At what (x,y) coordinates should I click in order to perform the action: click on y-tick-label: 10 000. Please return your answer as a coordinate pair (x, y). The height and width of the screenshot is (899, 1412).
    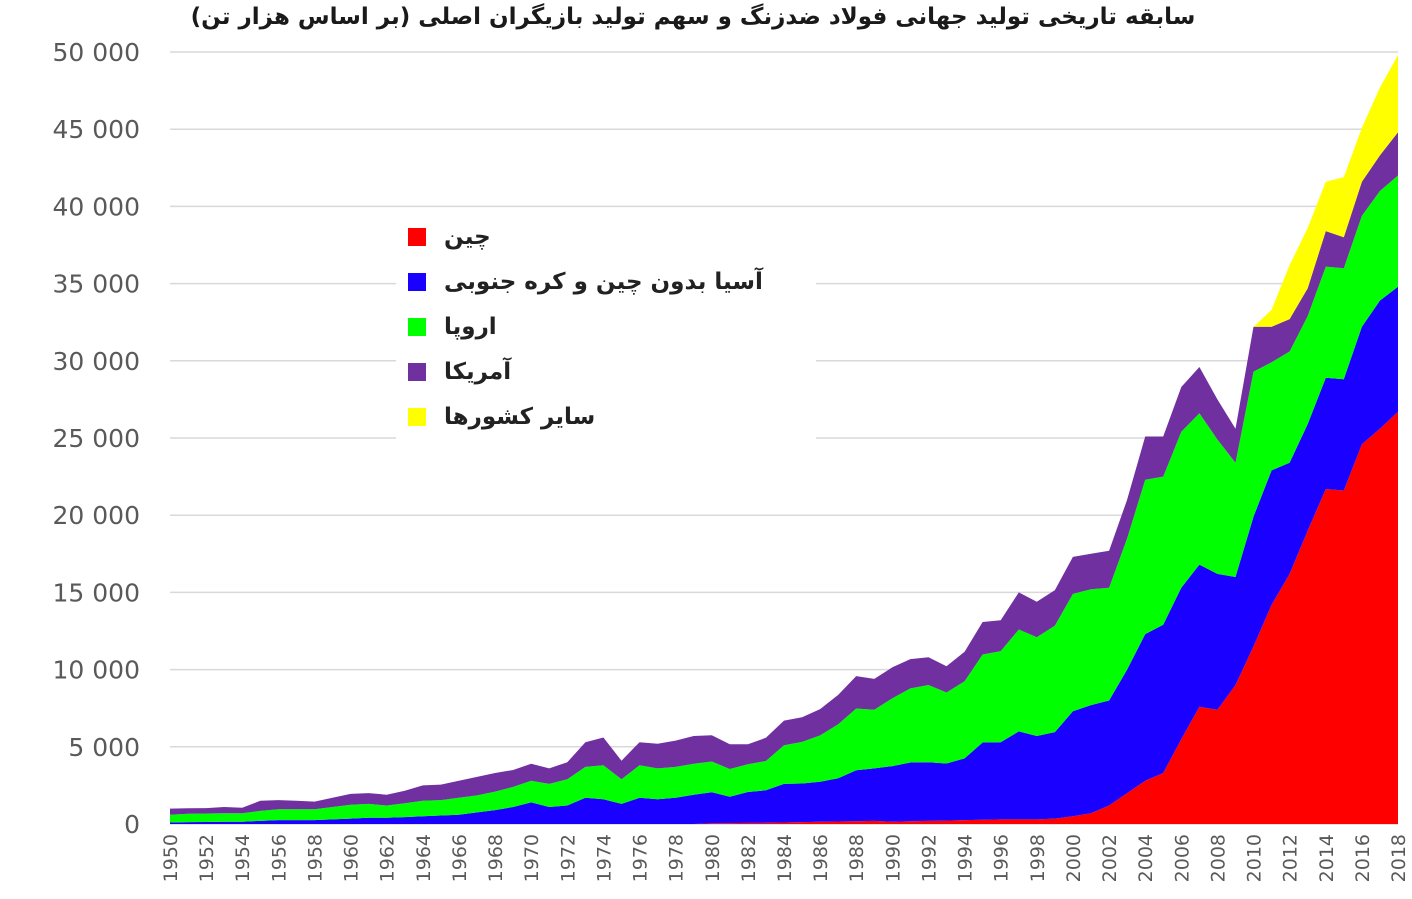
    Looking at the image, I should click on (96, 670).